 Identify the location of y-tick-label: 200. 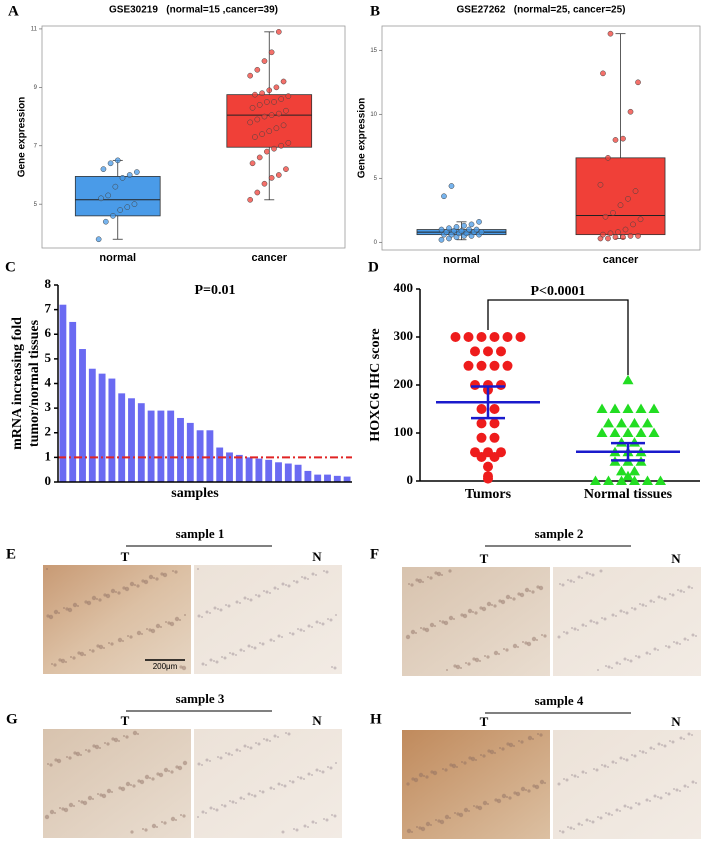
(404, 383).